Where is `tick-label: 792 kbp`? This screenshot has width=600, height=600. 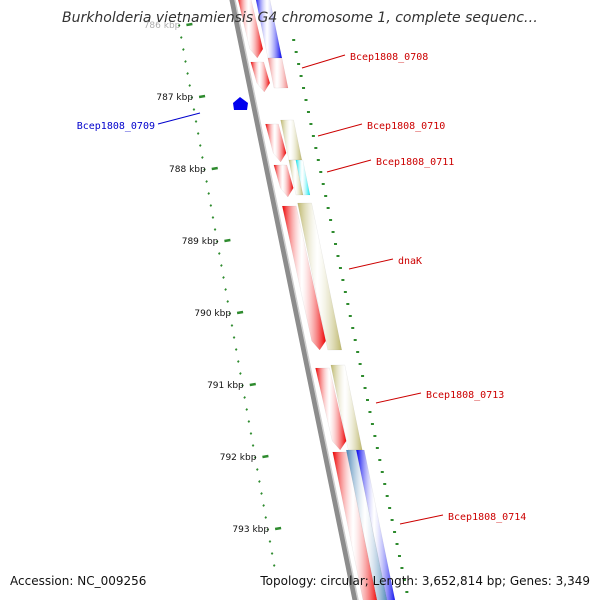 tick-label: 792 kbp is located at coordinates (238, 458).